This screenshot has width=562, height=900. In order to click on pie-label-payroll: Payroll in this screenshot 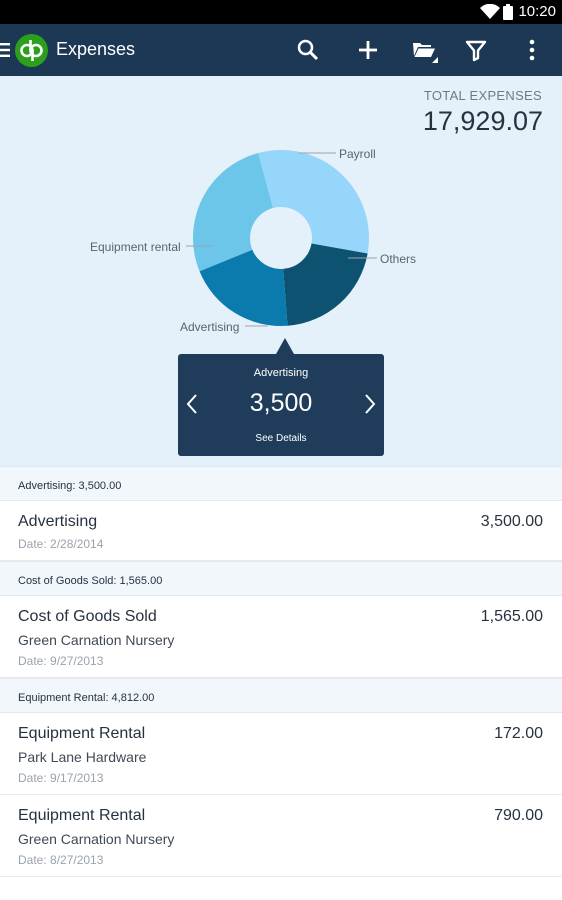, I will do `click(357, 154)`.